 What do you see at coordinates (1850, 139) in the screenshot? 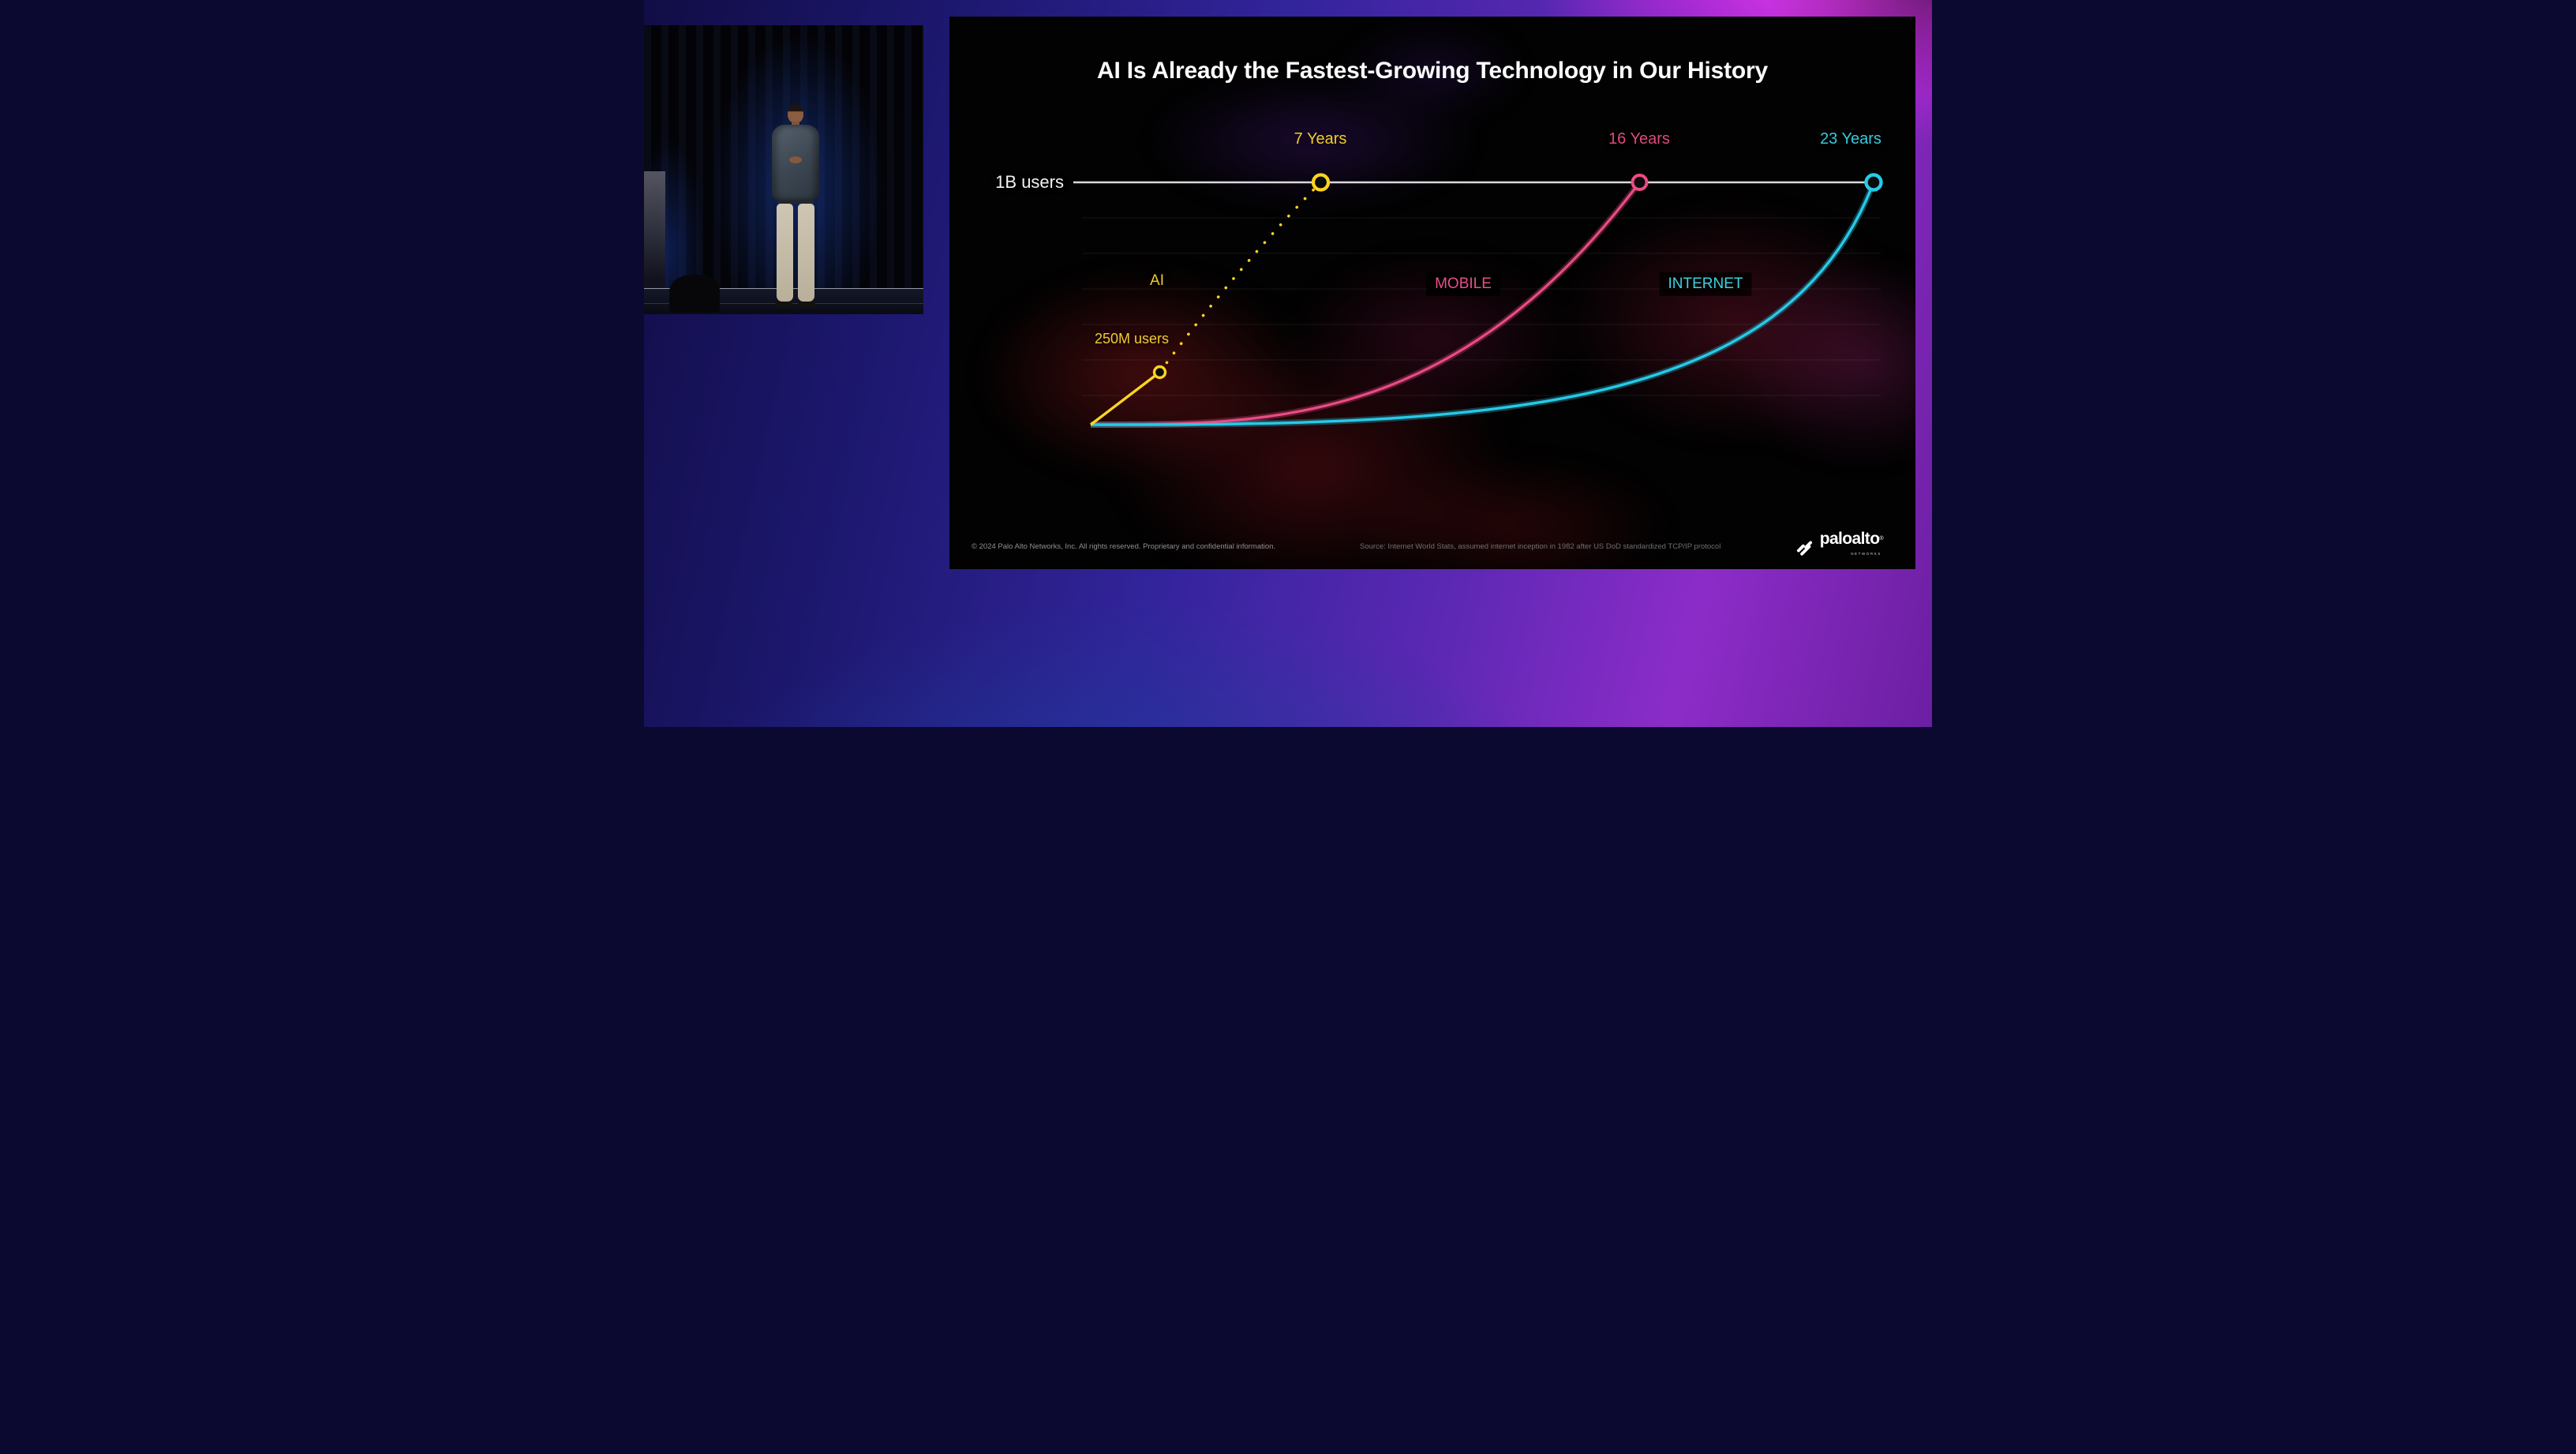
I see `internet-years-label: 23 Years` at bounding box center [1850, 139].